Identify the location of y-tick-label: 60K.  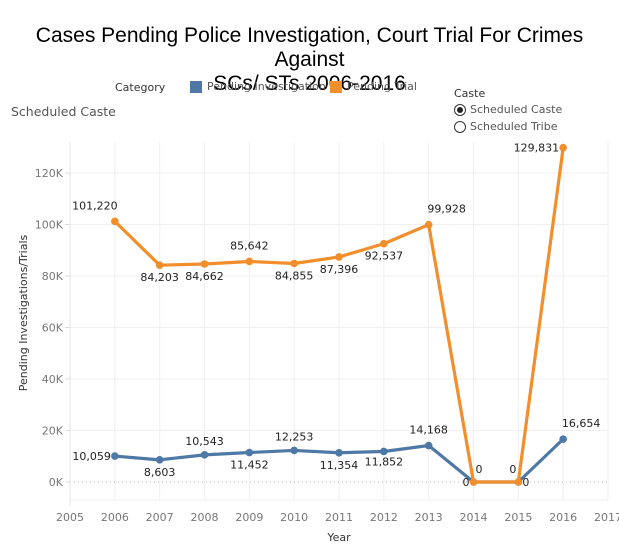
(53, 328).